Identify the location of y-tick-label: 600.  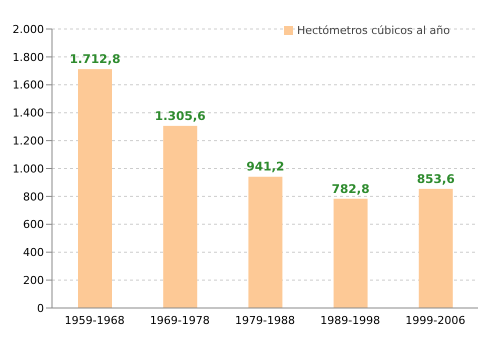
(33, 225).